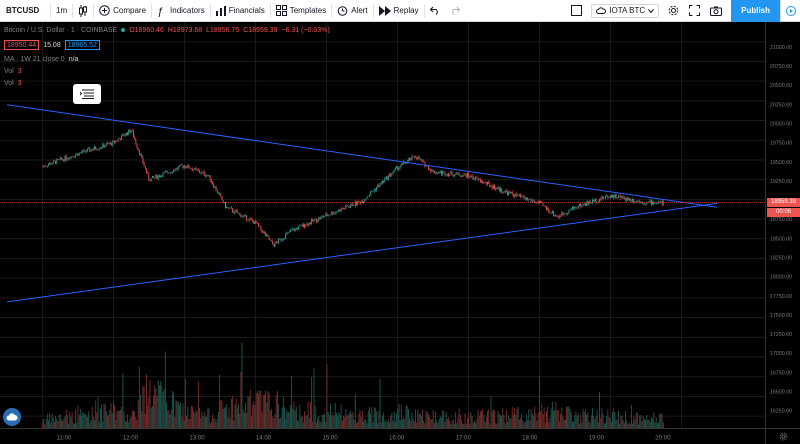 This screenshot has width=800, height=444. Describe the element at coordinates (83, 11) in the screenshot. I see `chart-type-button` at that location.